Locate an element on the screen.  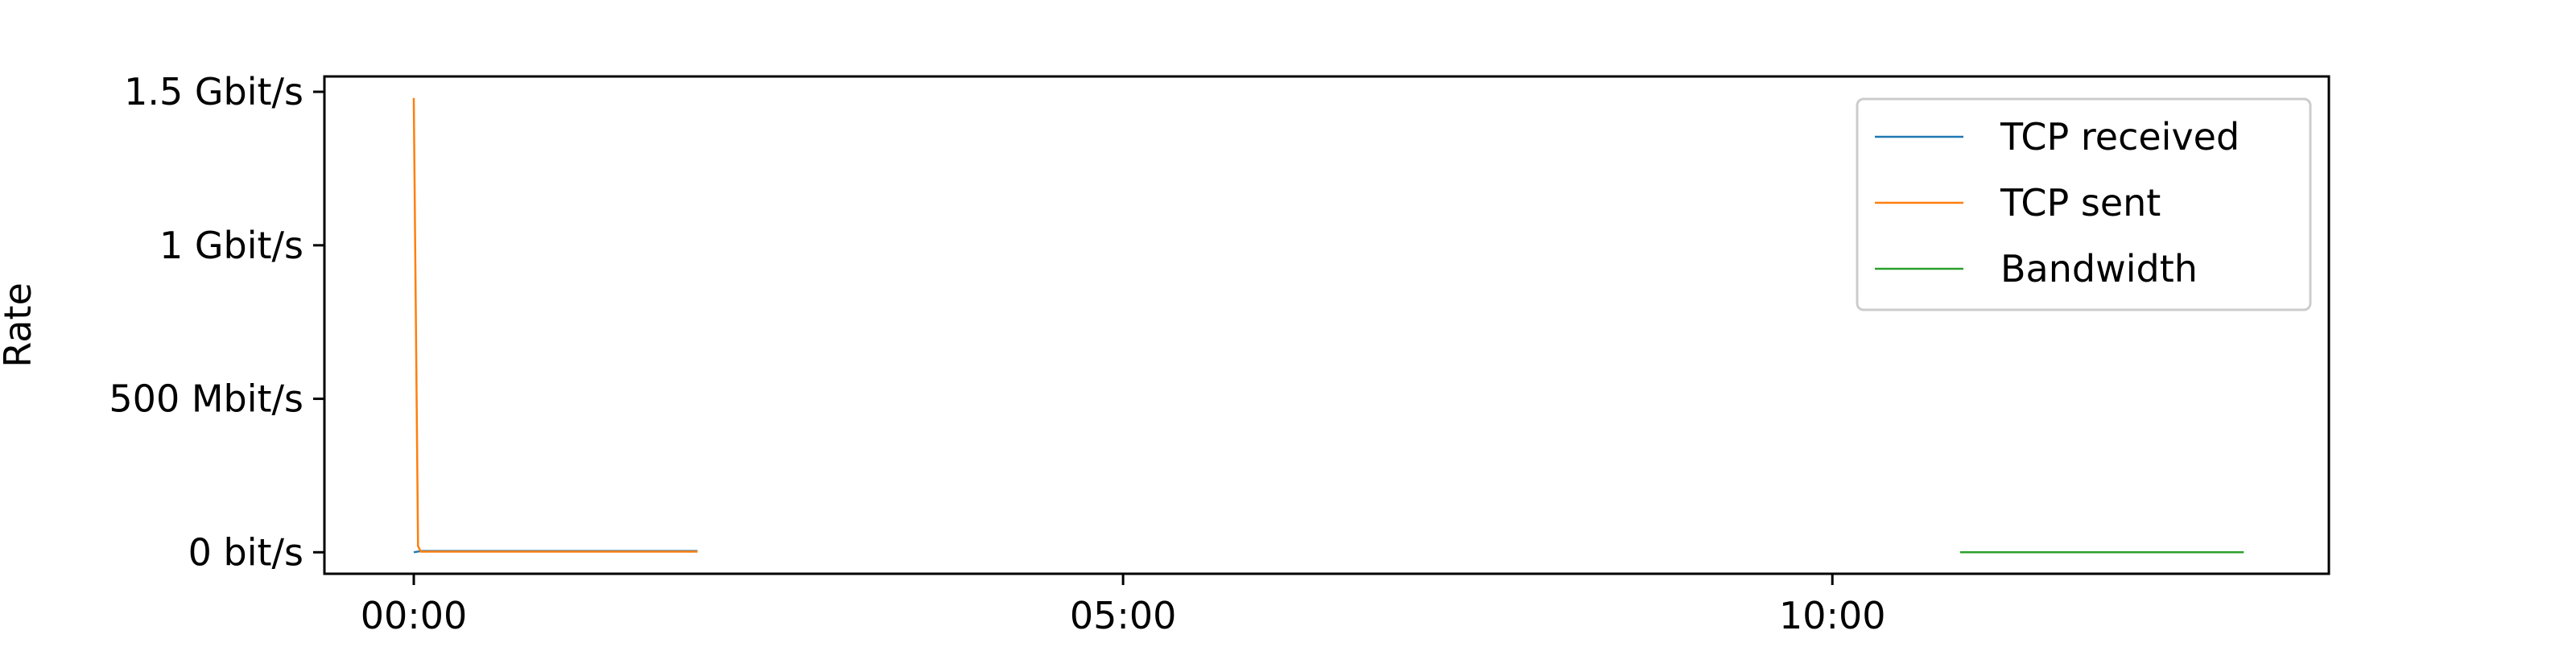
y-tick-label: 500 Mbit/s is located at coordinates (206, 399).